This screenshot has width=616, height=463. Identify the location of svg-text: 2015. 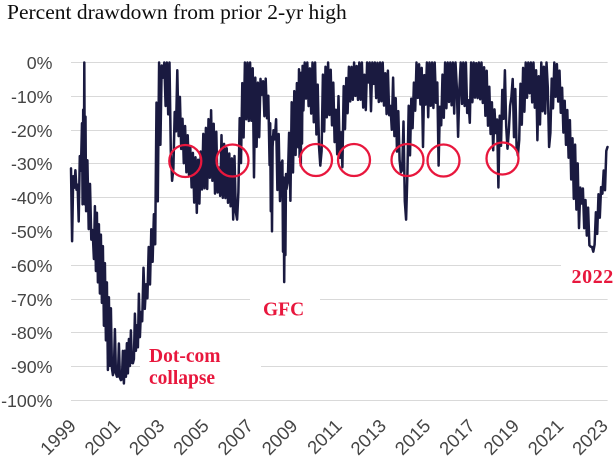
(412, 437).